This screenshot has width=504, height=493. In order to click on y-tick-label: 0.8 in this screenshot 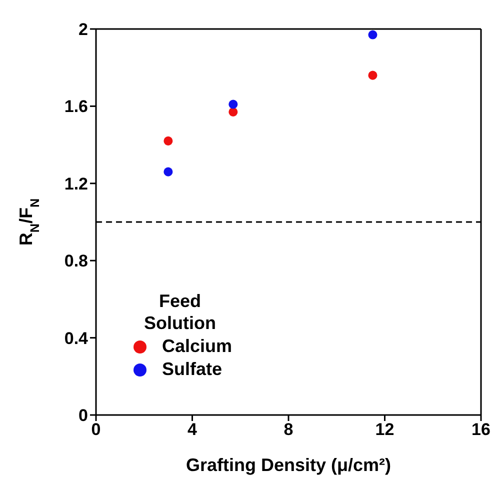, I will do `click(76, 261)`.